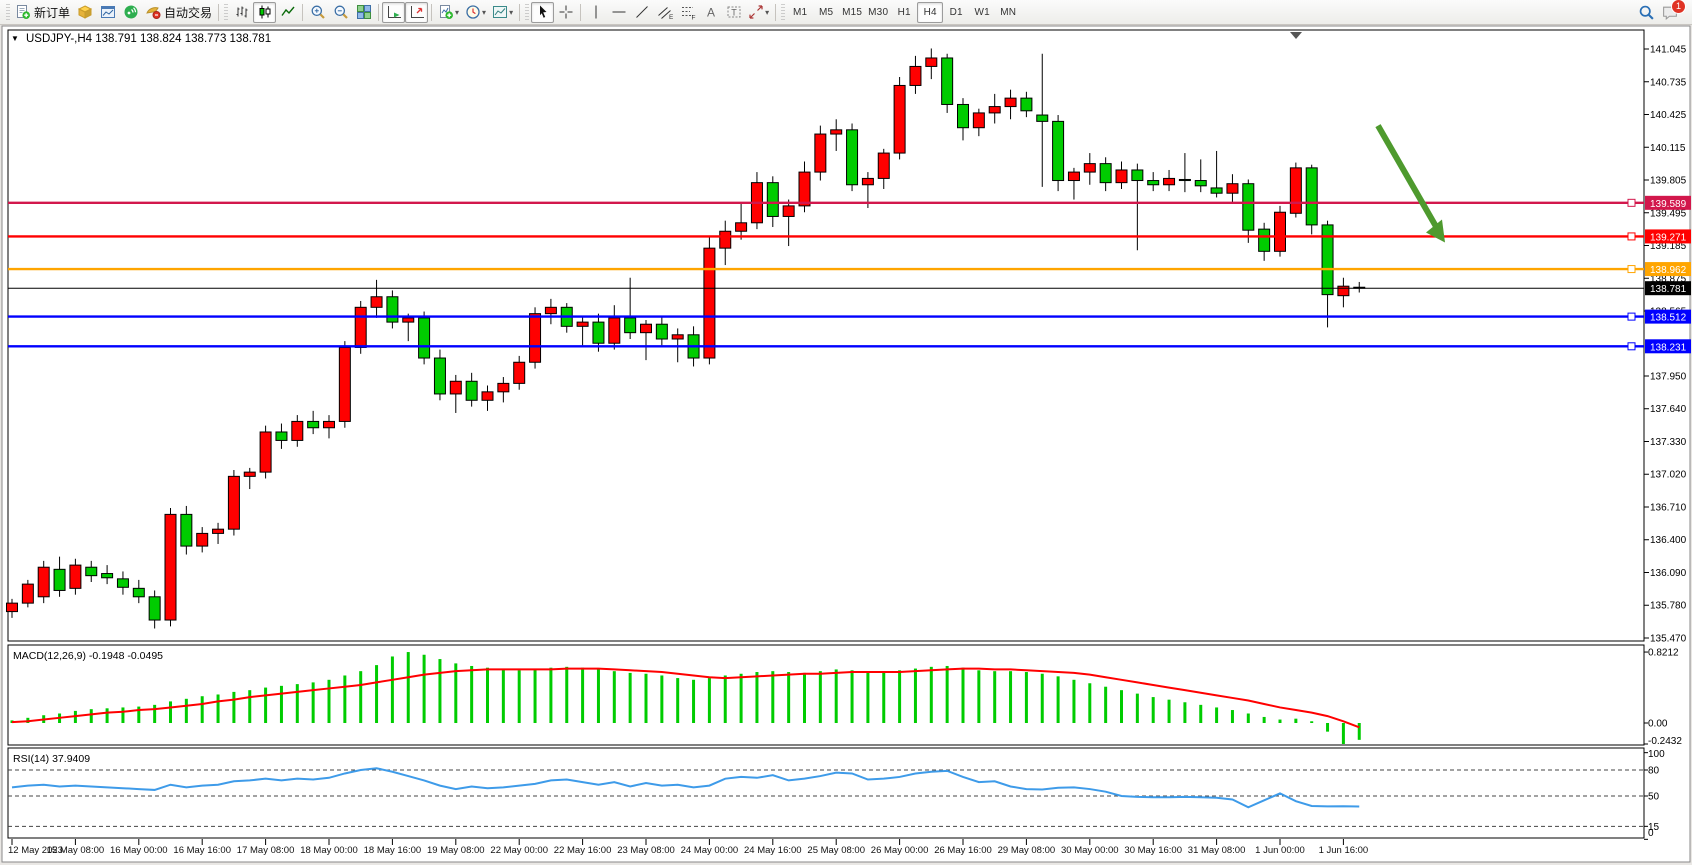 The image size is (1692, 865). I want to click on symbols-button, so click(84, 12).